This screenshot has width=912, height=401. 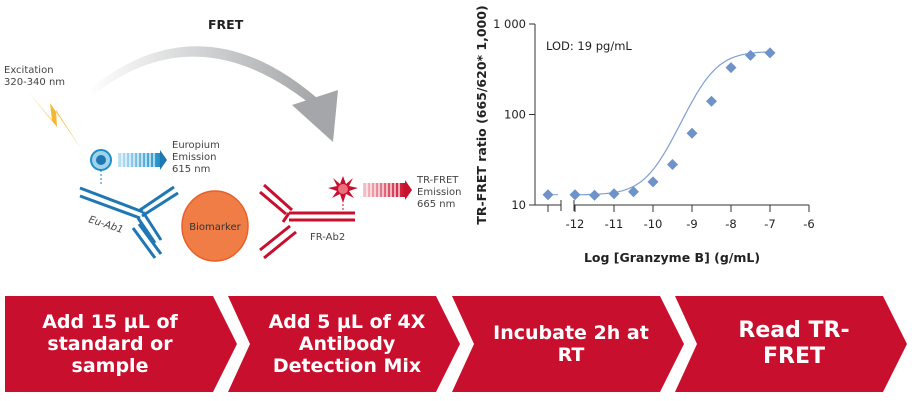 I want to click on acceptor-star-icon, so click(x=343, y=194).